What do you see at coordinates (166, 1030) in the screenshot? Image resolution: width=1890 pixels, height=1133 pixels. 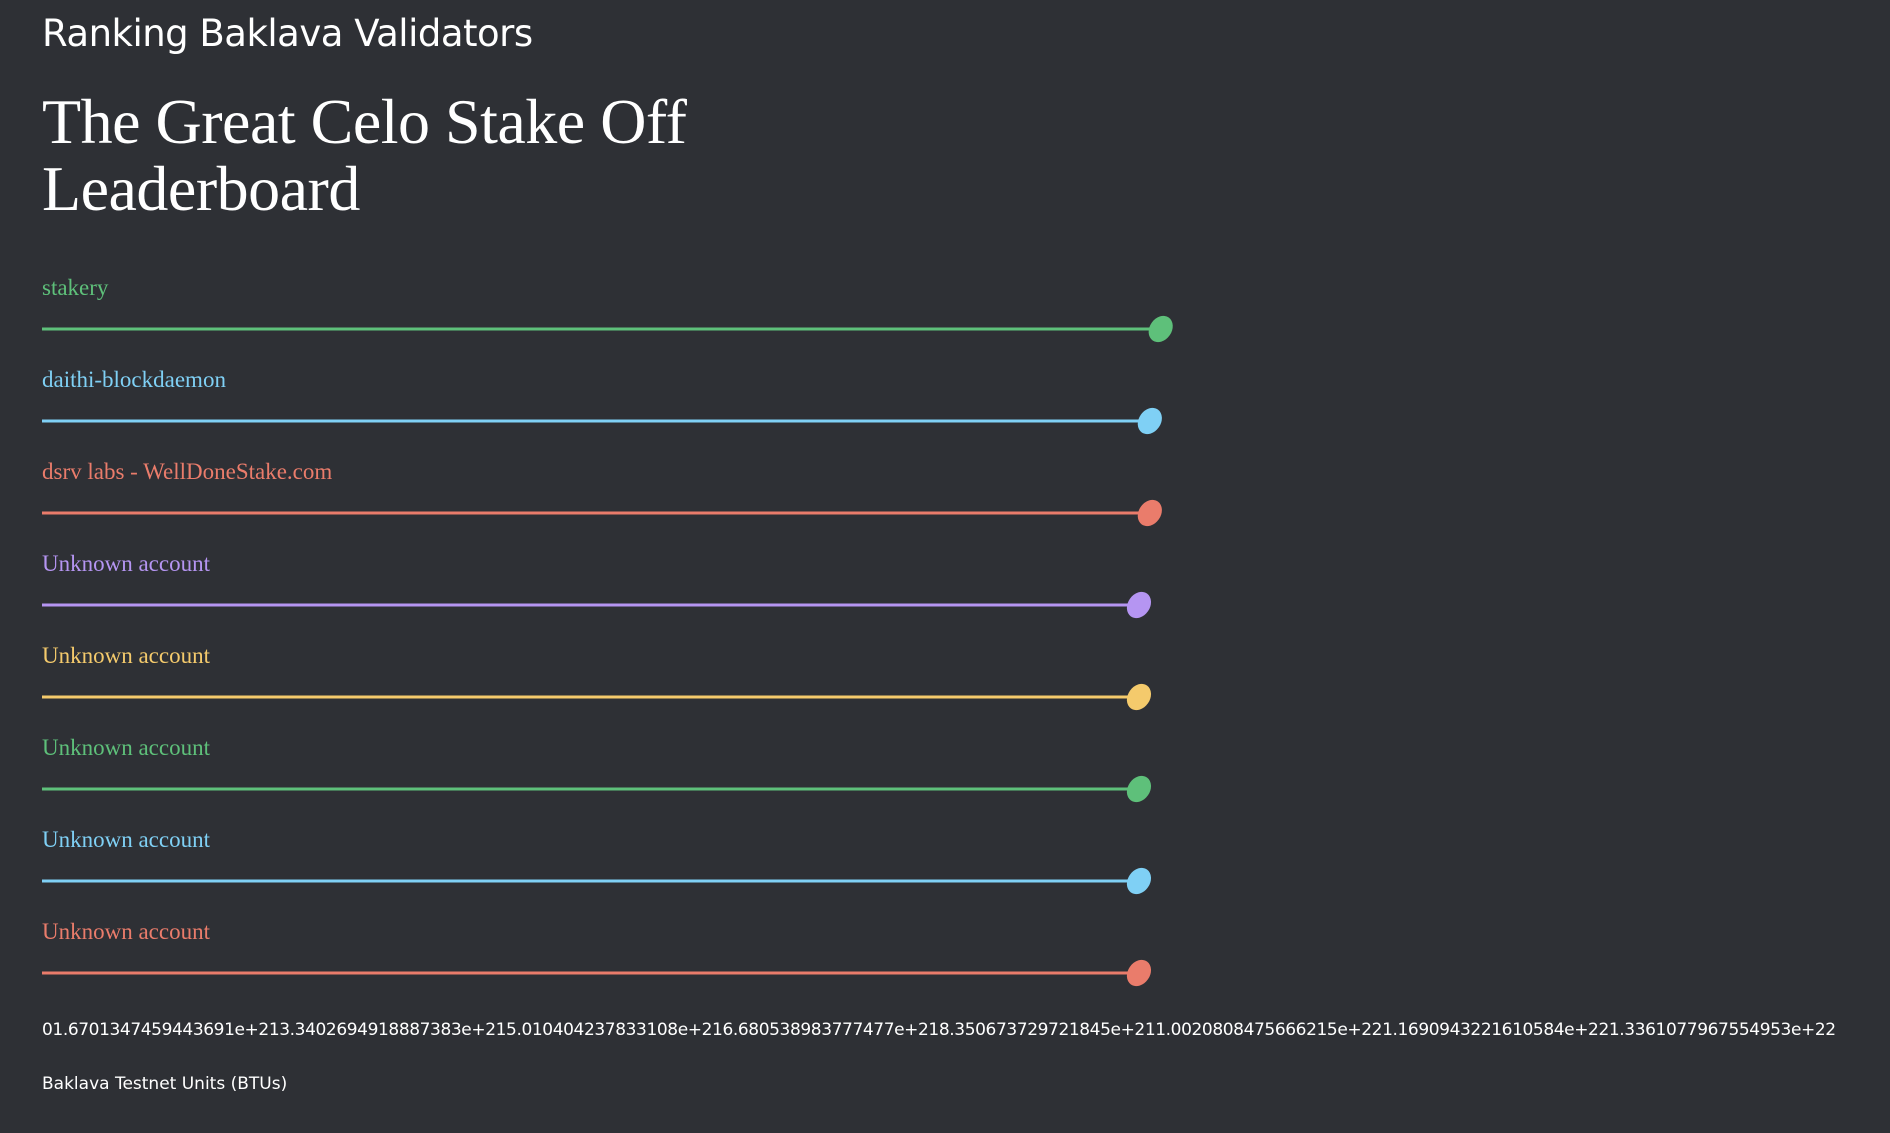 I see `x-tick-label: 1.6701347459443691e+21` at bounding box center [166, 1030].